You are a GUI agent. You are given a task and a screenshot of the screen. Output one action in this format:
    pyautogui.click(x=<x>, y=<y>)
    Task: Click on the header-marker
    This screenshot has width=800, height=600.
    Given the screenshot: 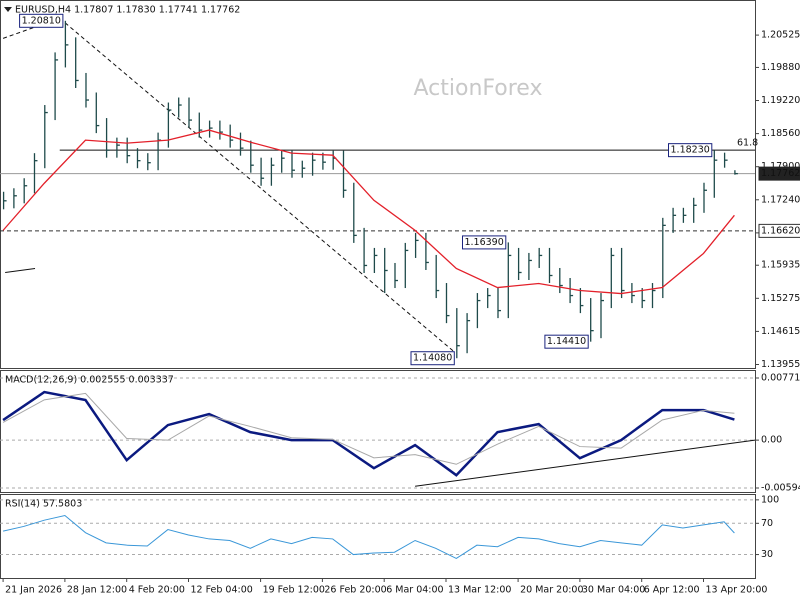 What is the action you would take?
    pyautogui.click(x=8, y=9)
    